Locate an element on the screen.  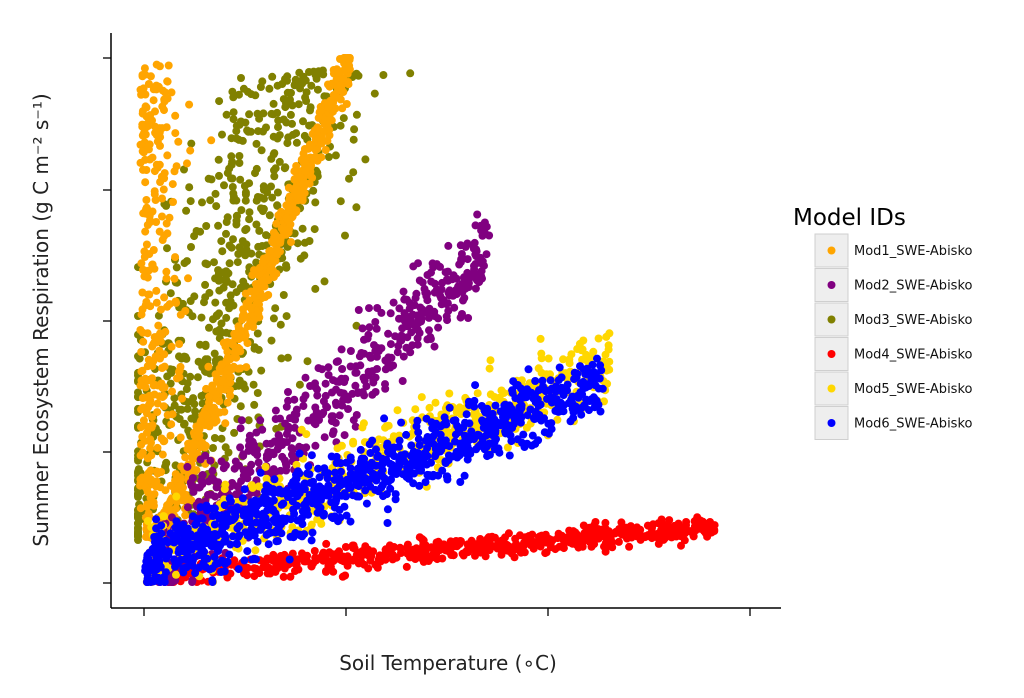
legend-label: Mod2_SWE-Abisko is located at coordinates (913, 286).